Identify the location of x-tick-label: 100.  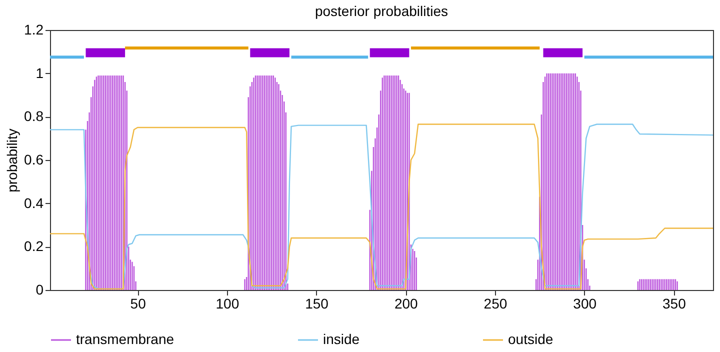
(228, 304).